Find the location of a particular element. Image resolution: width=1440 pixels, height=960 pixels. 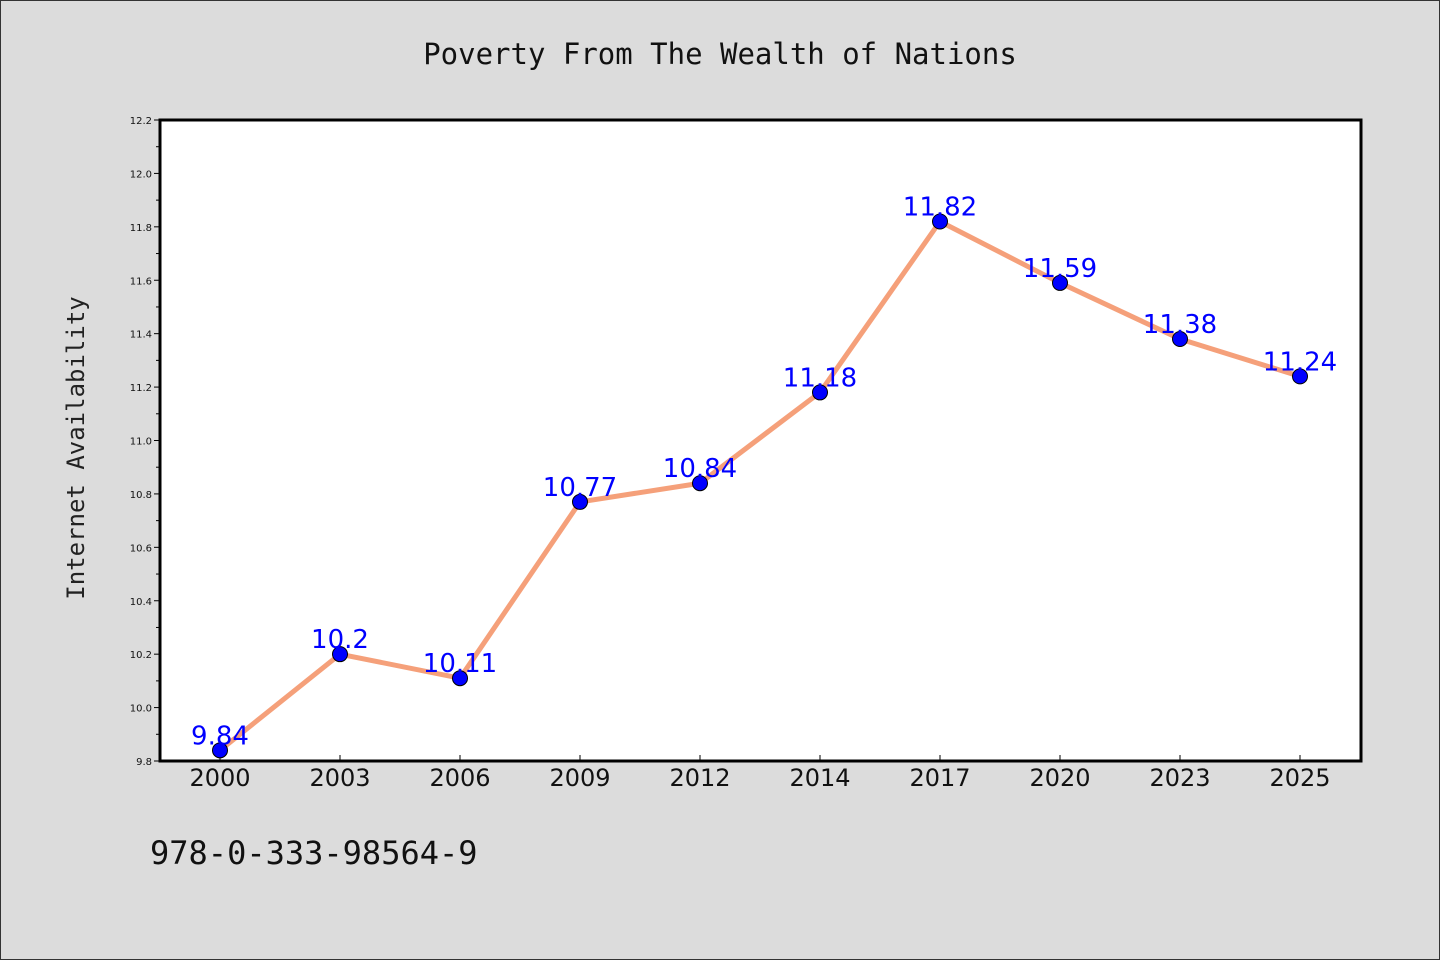

y-tick-label: 10.4 is located at coordinates (141, 602).